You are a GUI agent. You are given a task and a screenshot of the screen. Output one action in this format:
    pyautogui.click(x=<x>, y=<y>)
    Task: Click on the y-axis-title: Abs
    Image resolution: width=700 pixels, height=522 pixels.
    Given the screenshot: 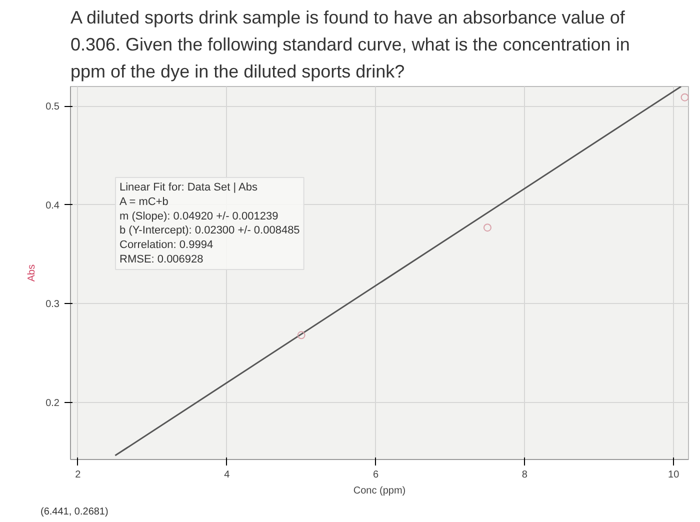 What is the action you would take?
    pyautogui.click(x=32, y=273)
    